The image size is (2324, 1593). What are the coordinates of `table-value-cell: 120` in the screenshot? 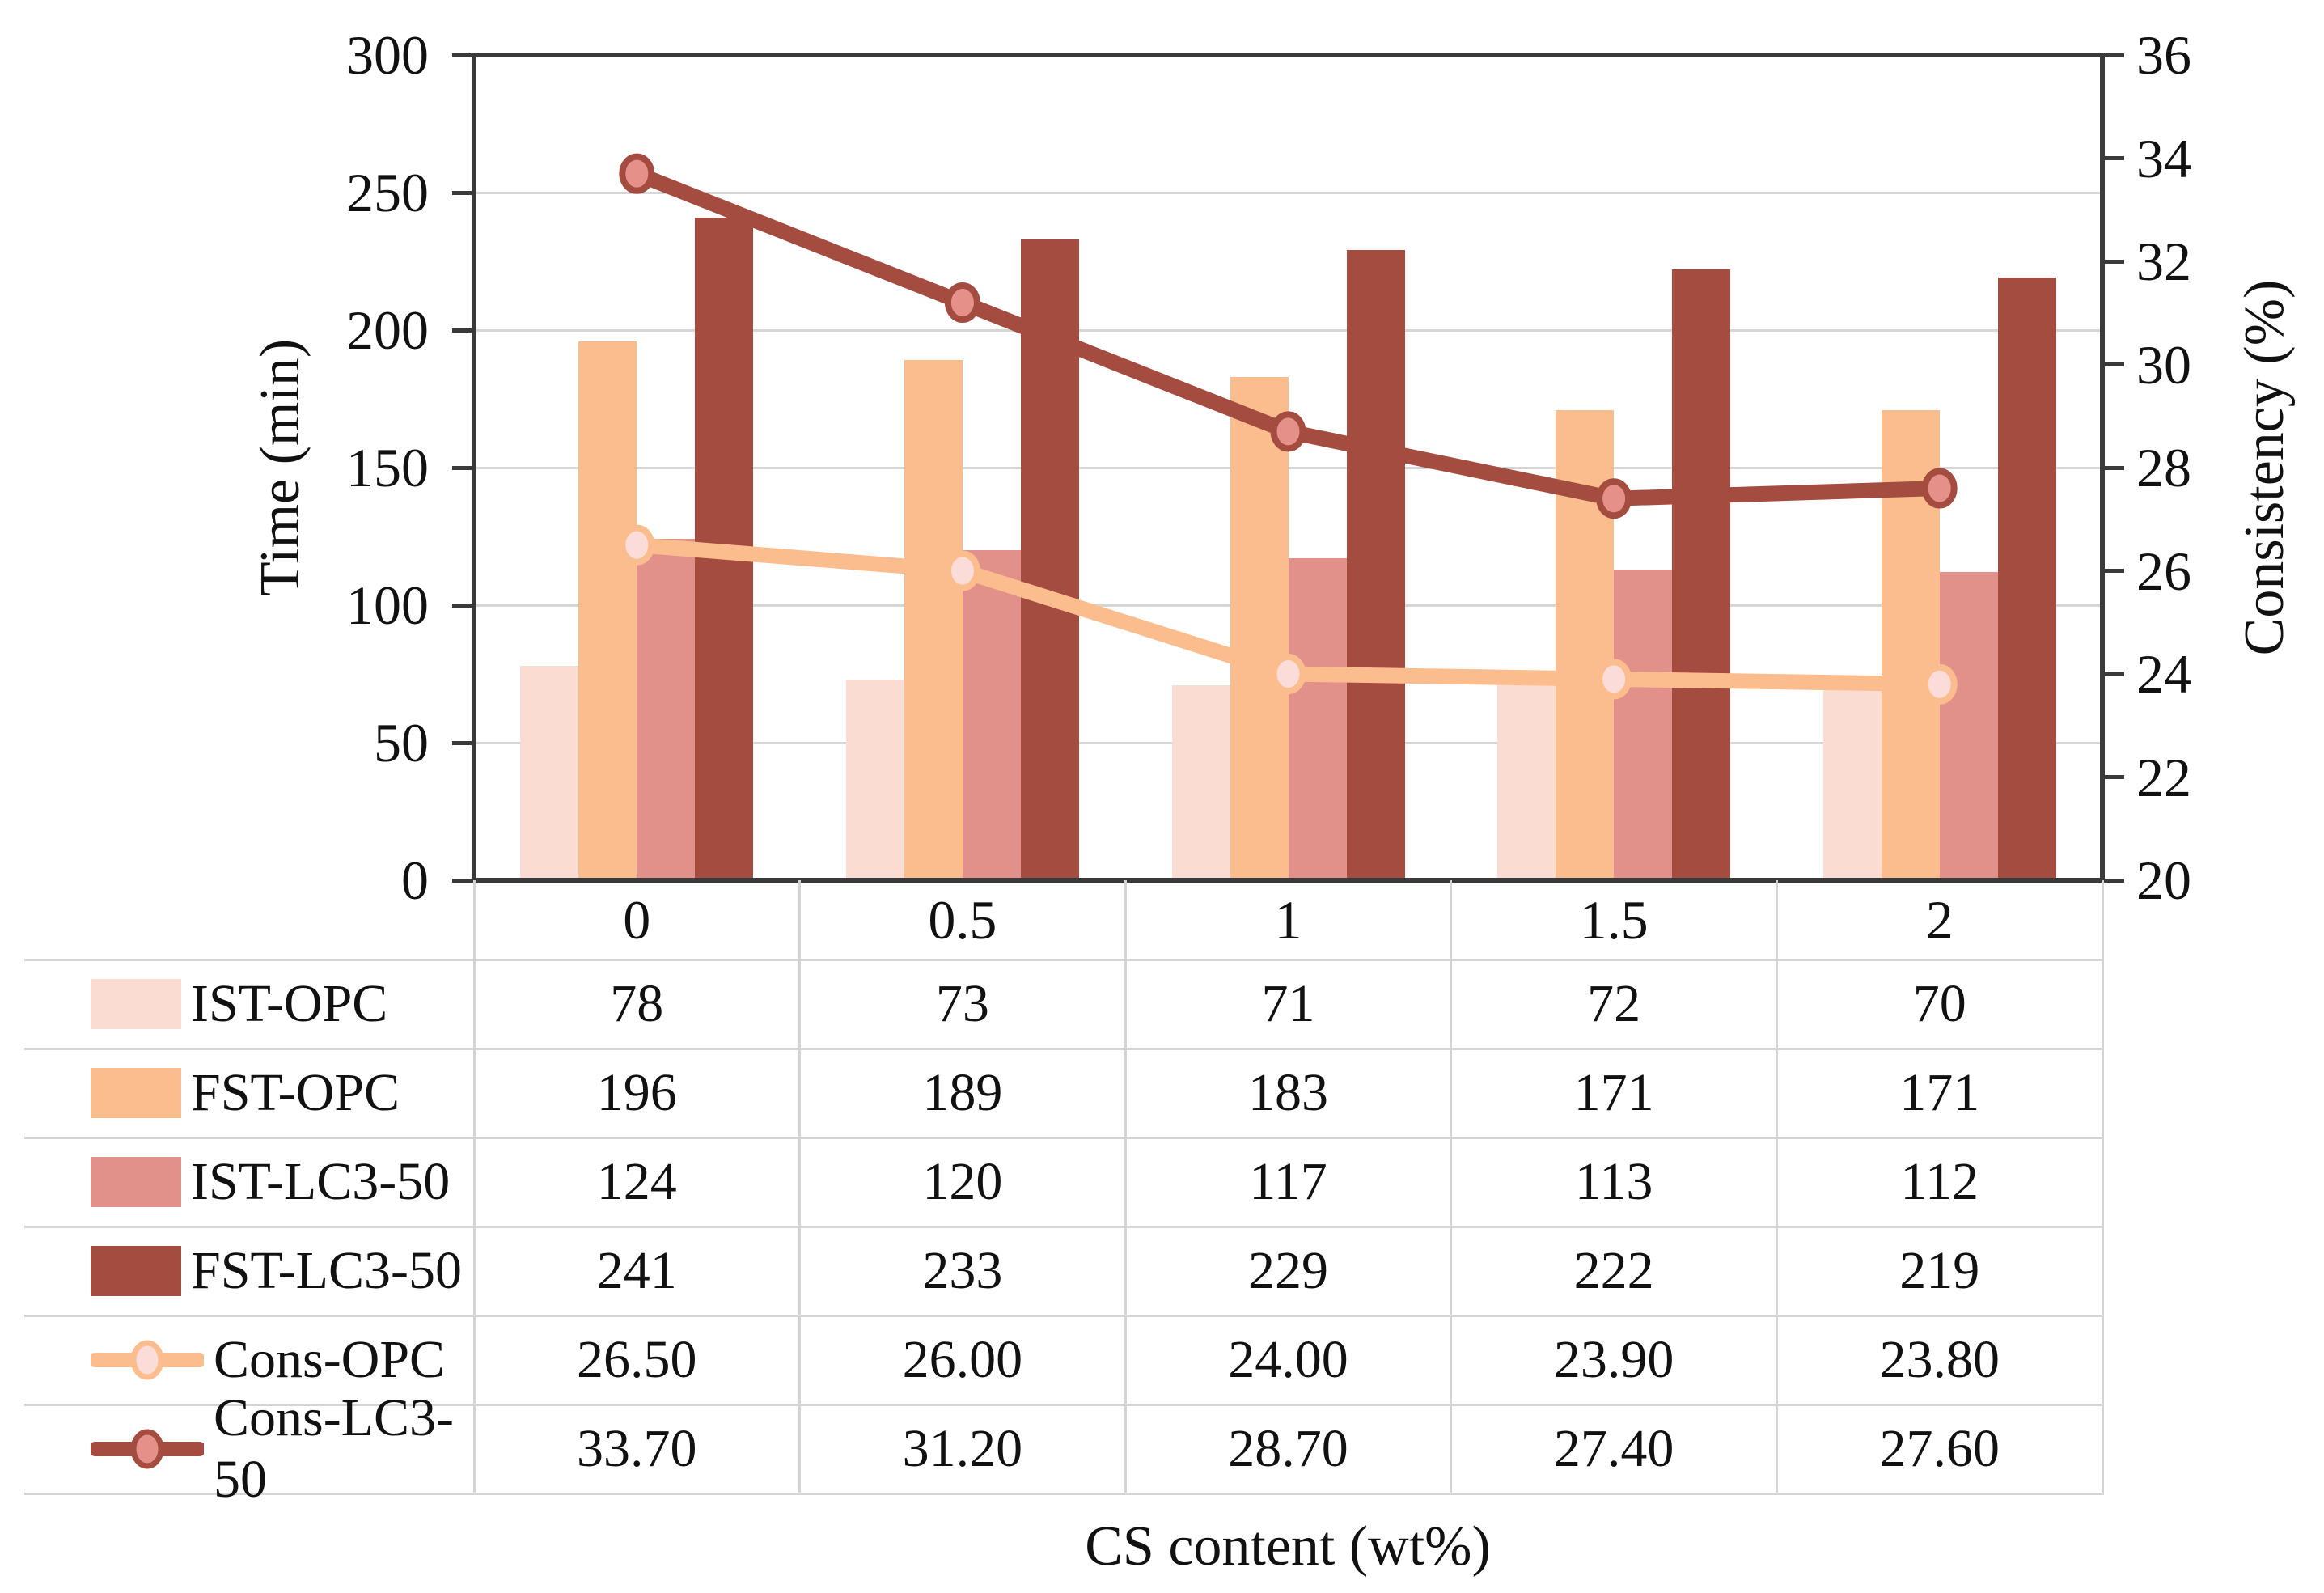 It's located at (962, 1181).